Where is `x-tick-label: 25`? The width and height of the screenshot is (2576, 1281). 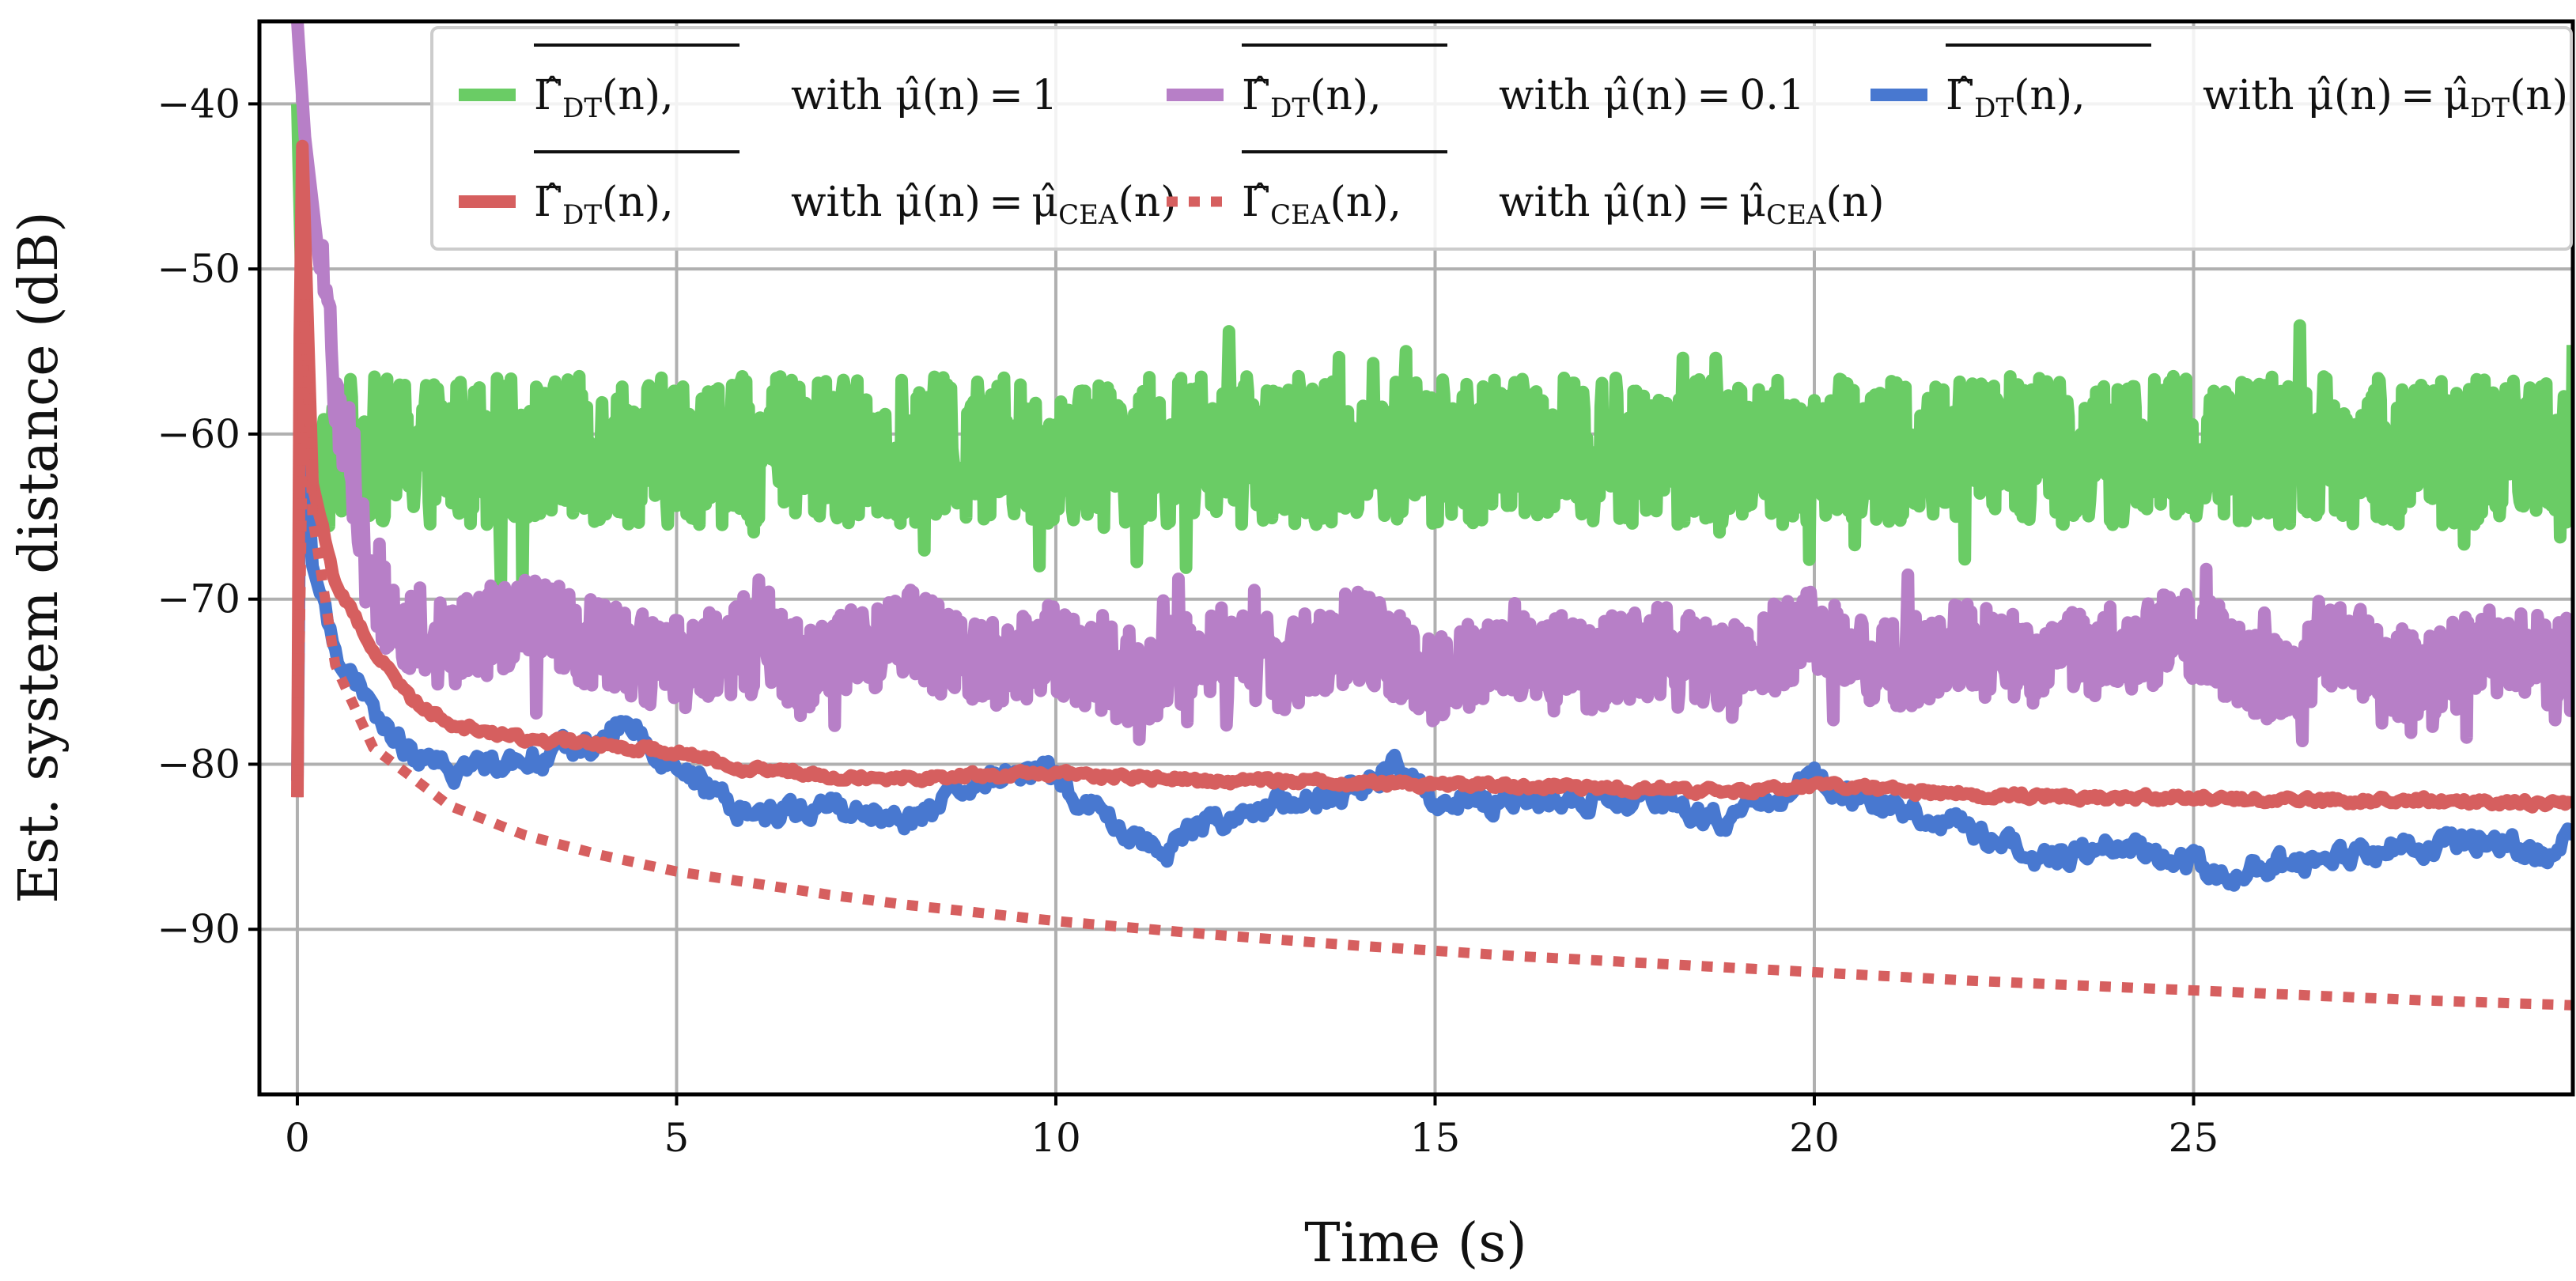
x-tick-label: 25 is located at coordinates (2194, 1138).